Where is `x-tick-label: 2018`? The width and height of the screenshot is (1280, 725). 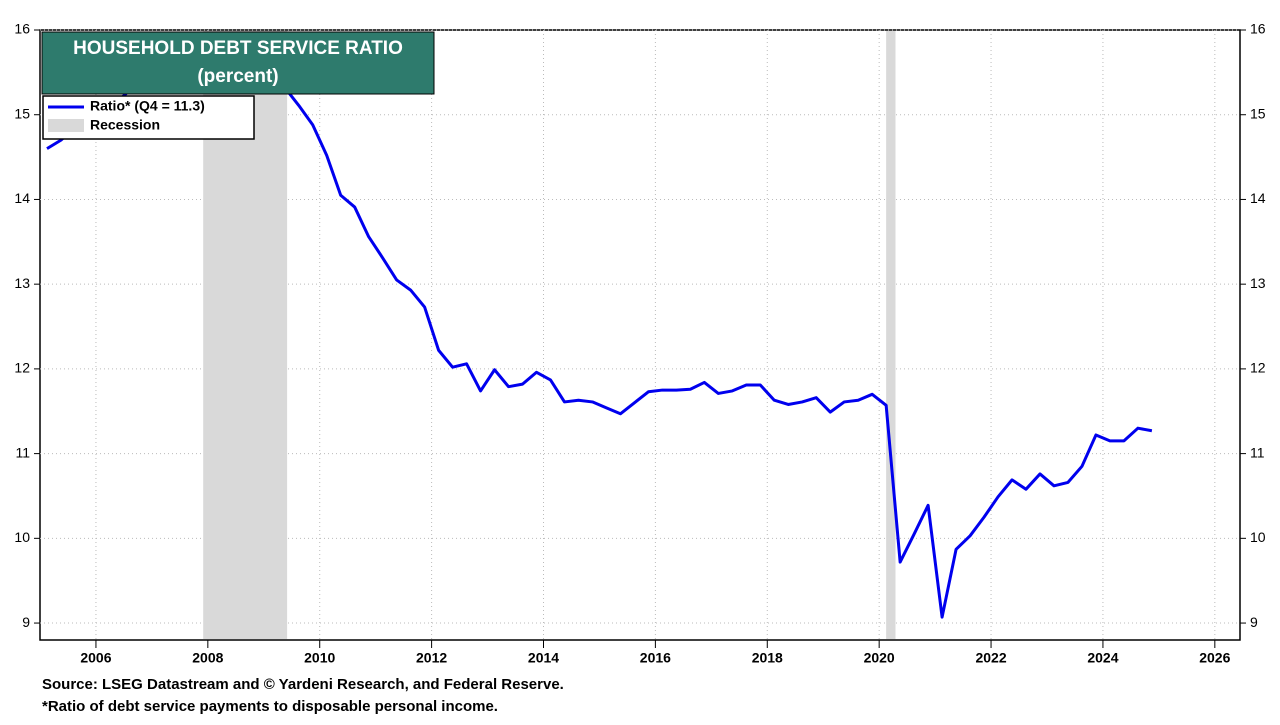
x-tick-label: 2018 is located at coordinates (767, 658).